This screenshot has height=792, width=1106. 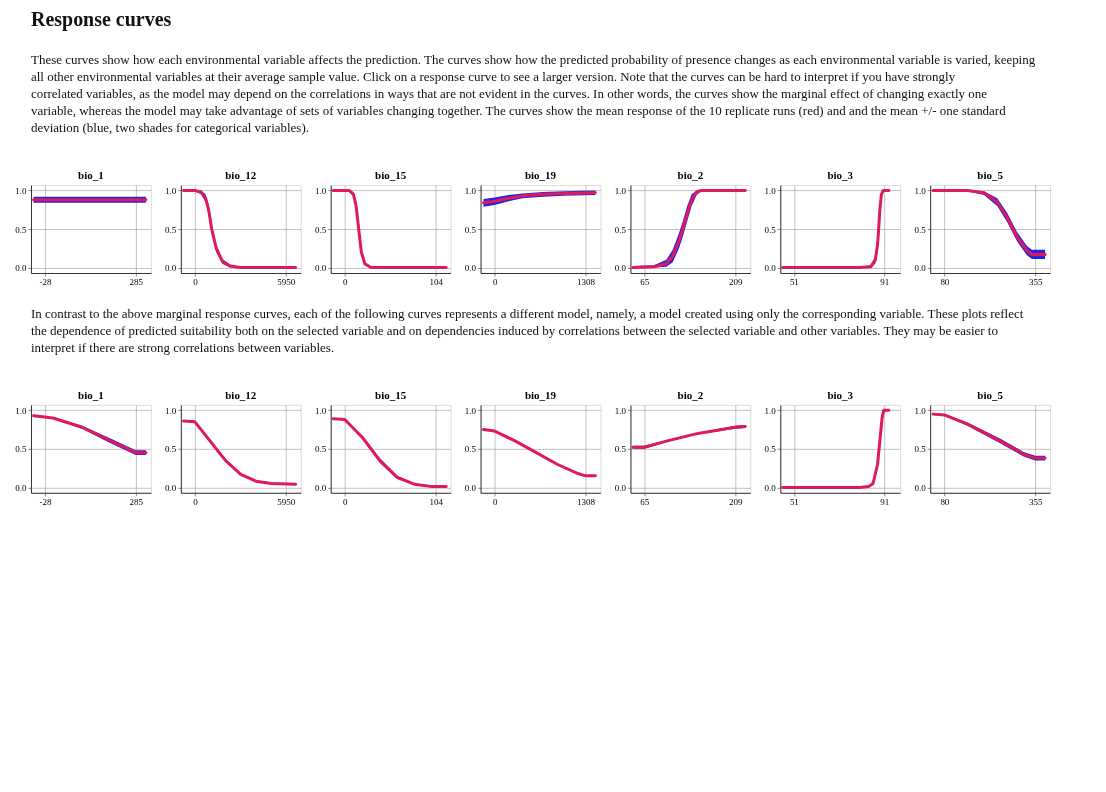 I want to click on text: Response curves, so click(x=101, y=20).